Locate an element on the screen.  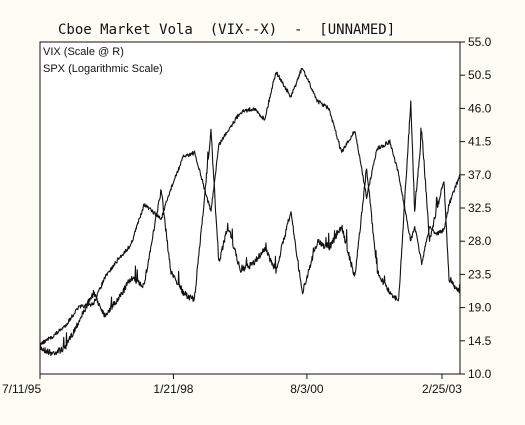
y-tick-label-4: 28.0 is located at coordinates (480, 241).